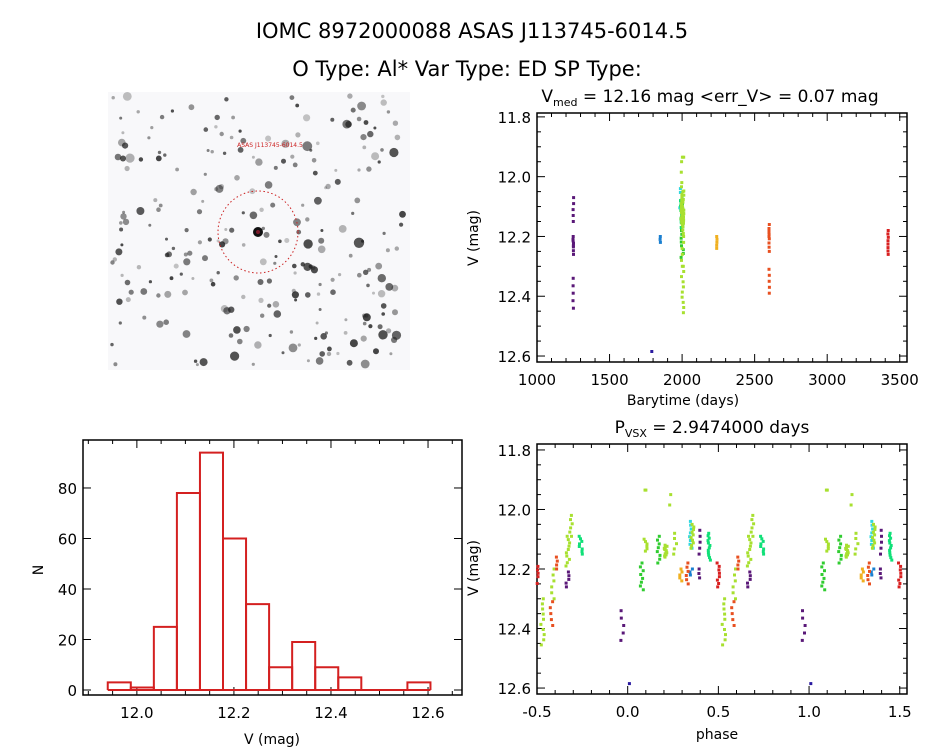 Image resolution: width=944 pixels, height=747 pixels. Describe the element at coordinates (427, 713) in the screenshot. I see `x-tick-label: 12.6` at that location.